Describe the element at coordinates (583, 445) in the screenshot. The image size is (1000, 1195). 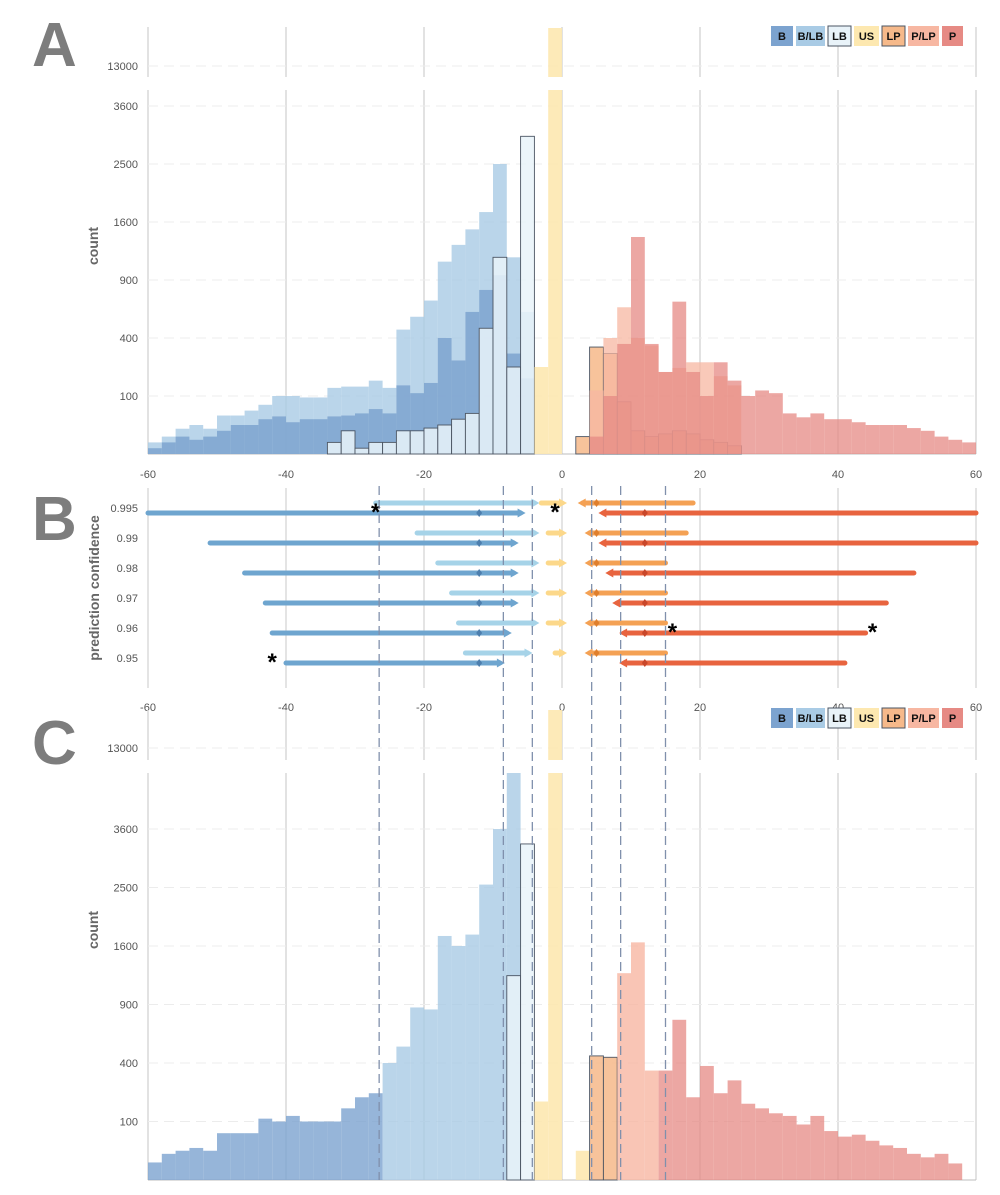
I see `bar-lp` at that location.